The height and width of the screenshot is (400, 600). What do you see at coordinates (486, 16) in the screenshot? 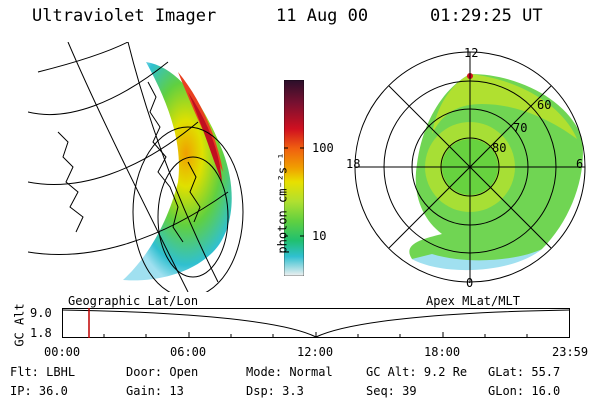
I see `image-time: 01:29:25 UT` at bounding box center [486, 16].